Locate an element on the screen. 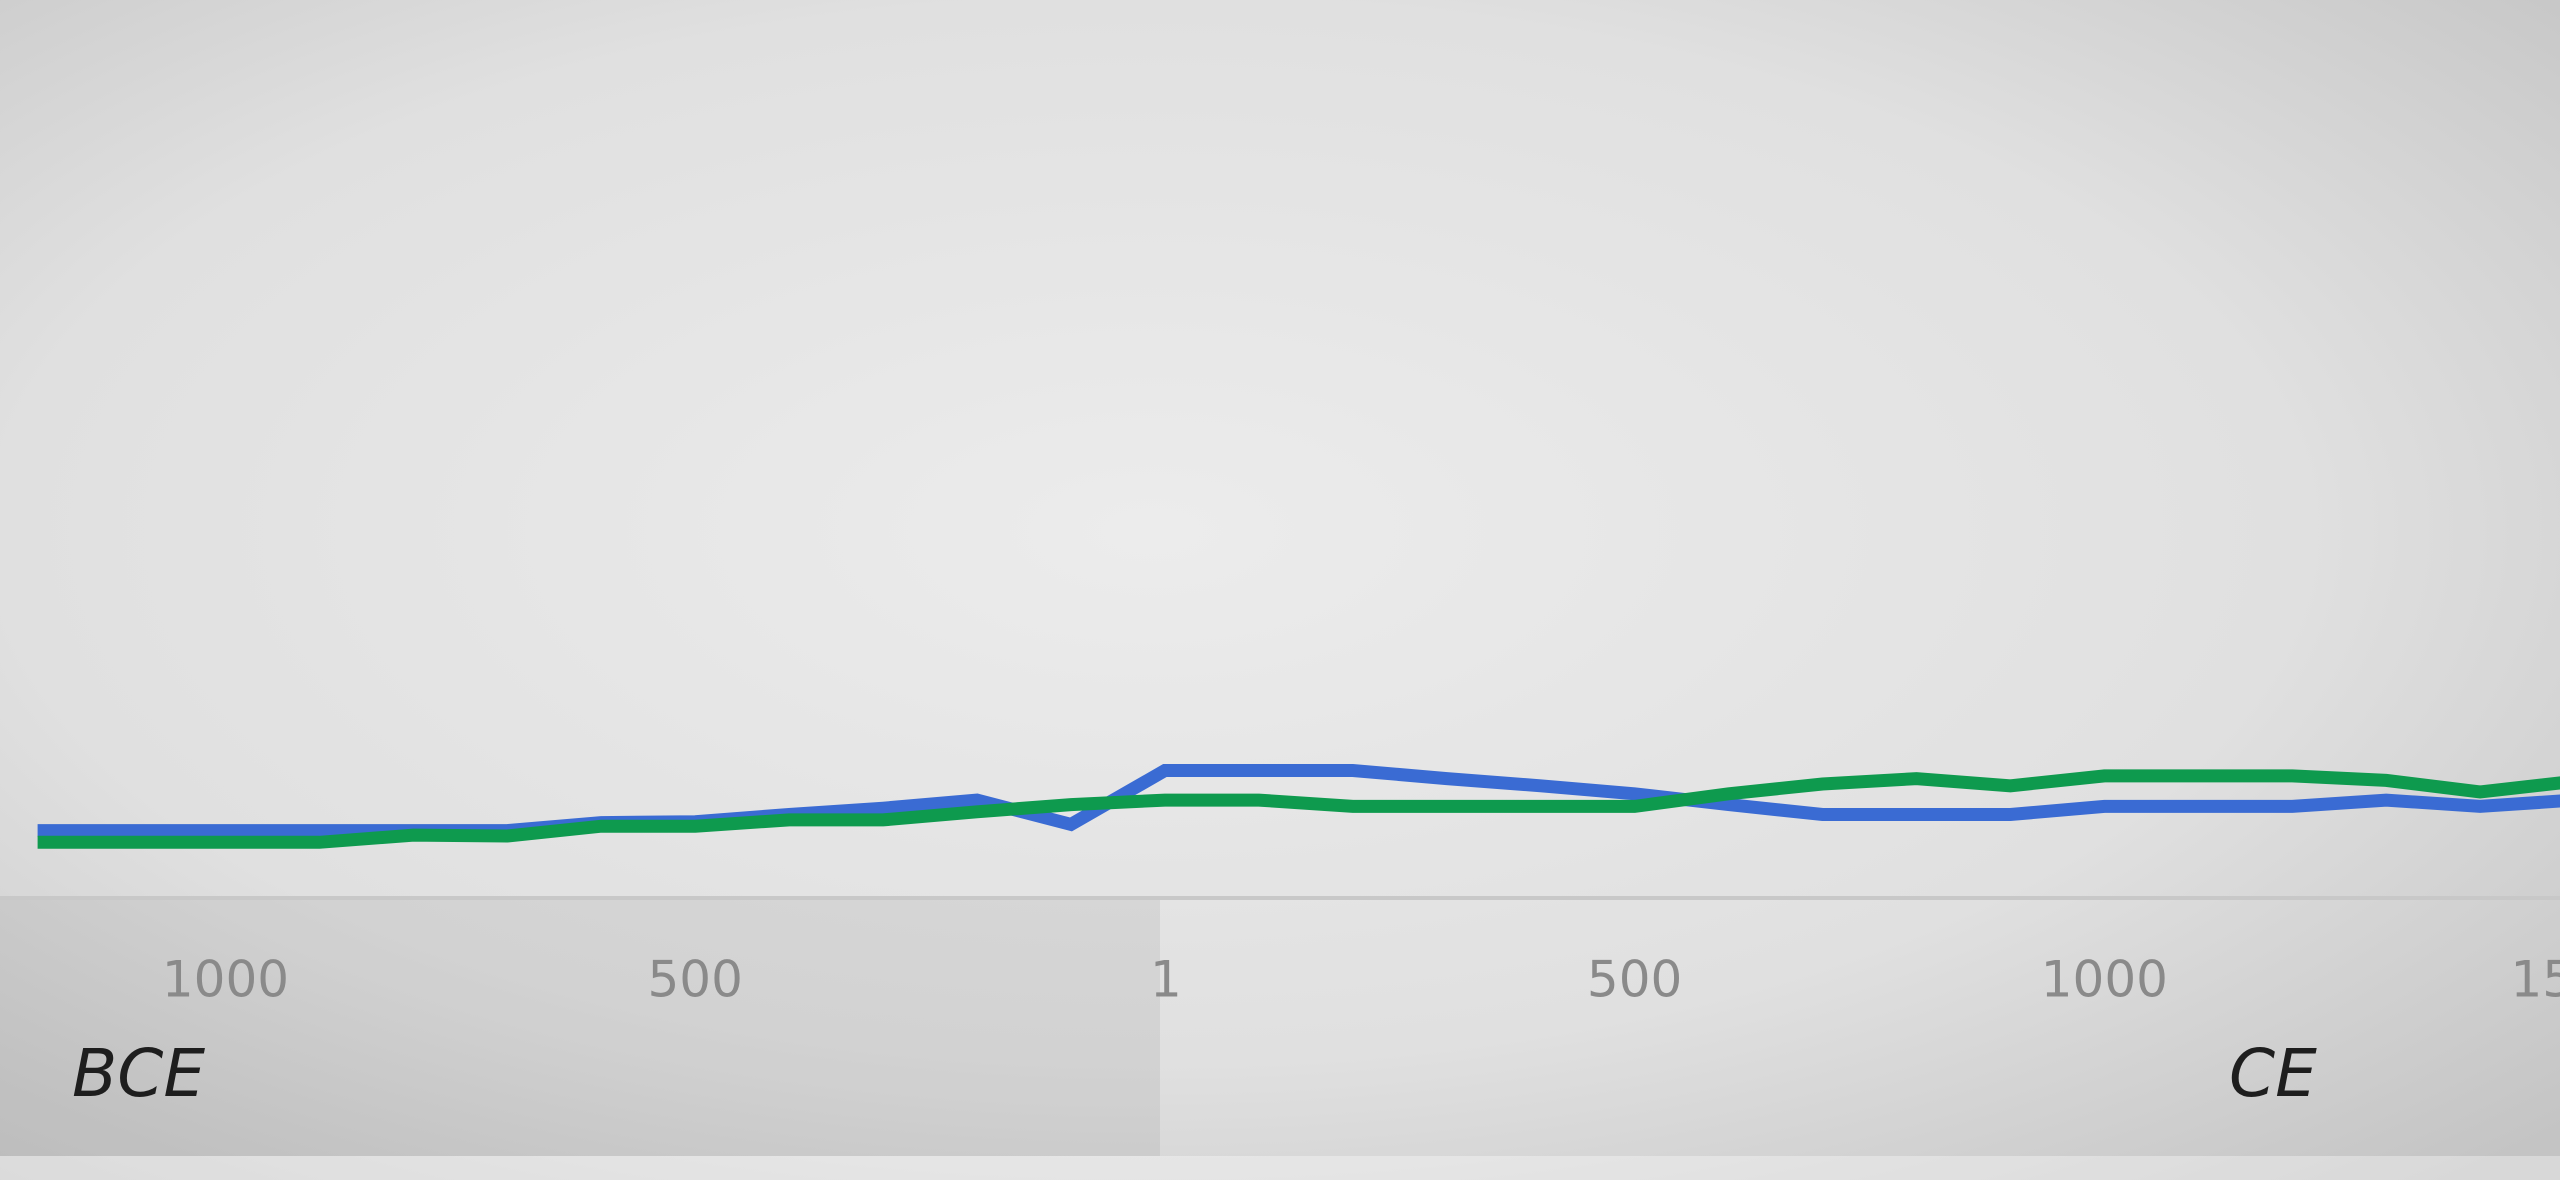 This screenshot has width=2560, height=1180. era-label: BCE is located at coordinates (138, 1073).